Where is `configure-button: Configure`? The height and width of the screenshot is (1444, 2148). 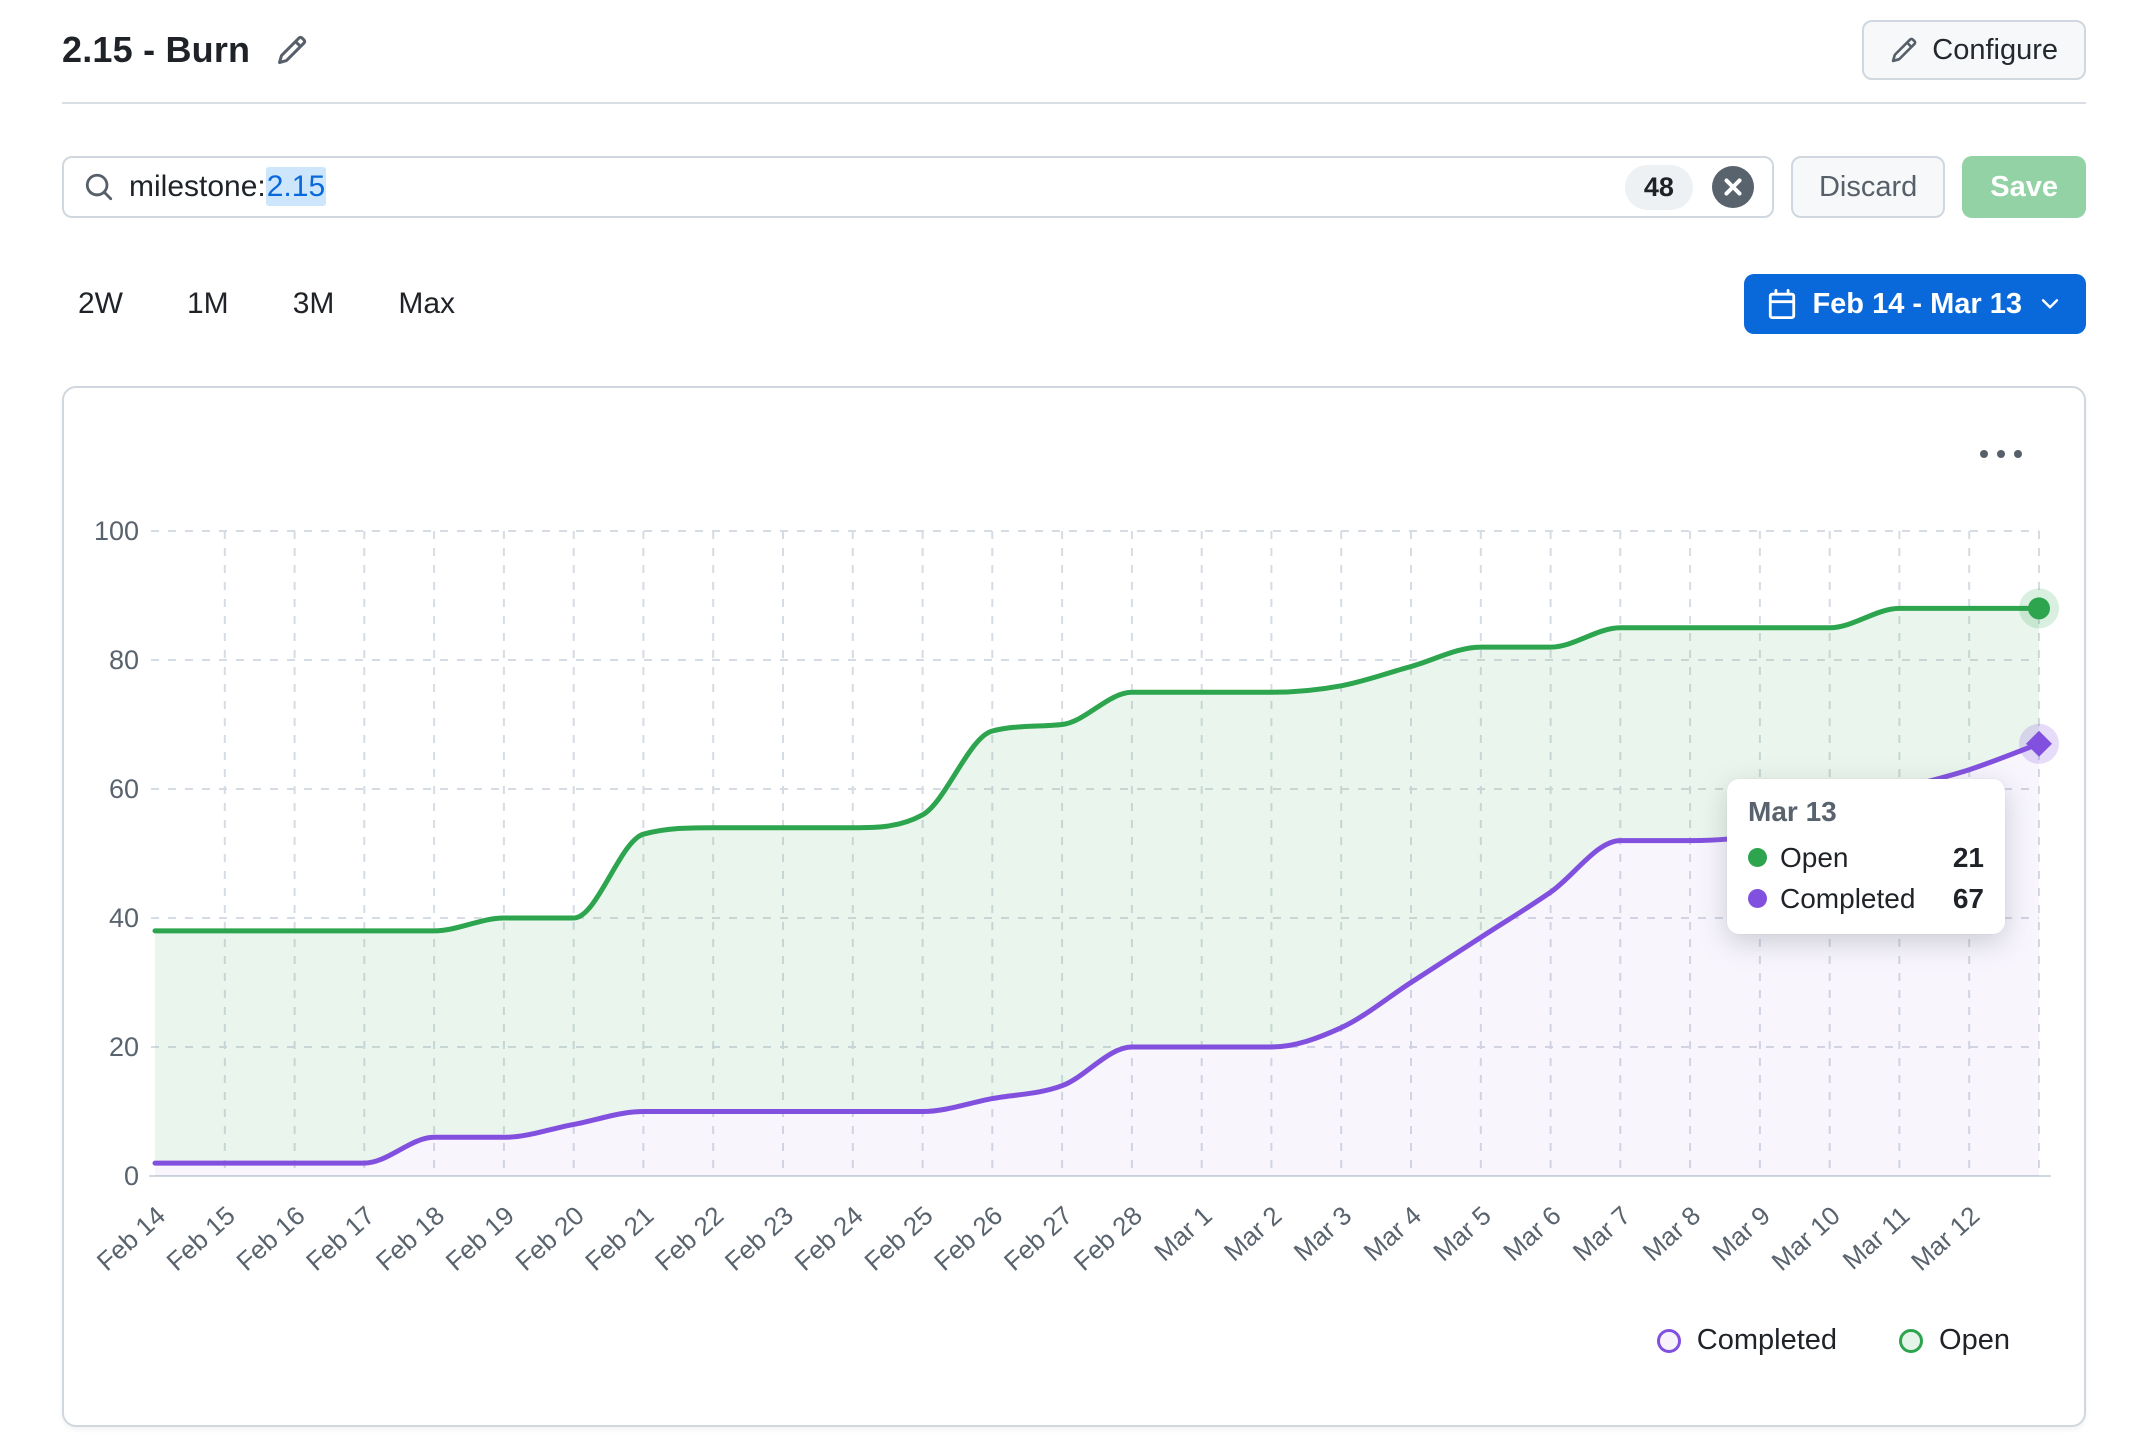
configure-button: Configure is located at coordinates (1974, 50).